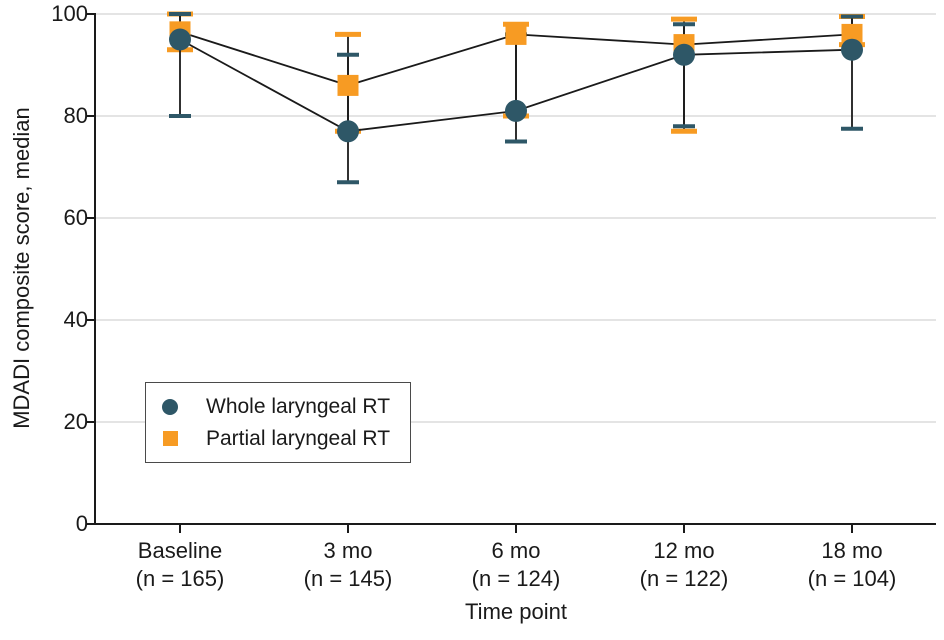 This screenshot has width=944, height=640. What do you see at coordinates (75, 217) in the screenshot?
I see `y-tick-label: 60` at bounding box center [75, 217].